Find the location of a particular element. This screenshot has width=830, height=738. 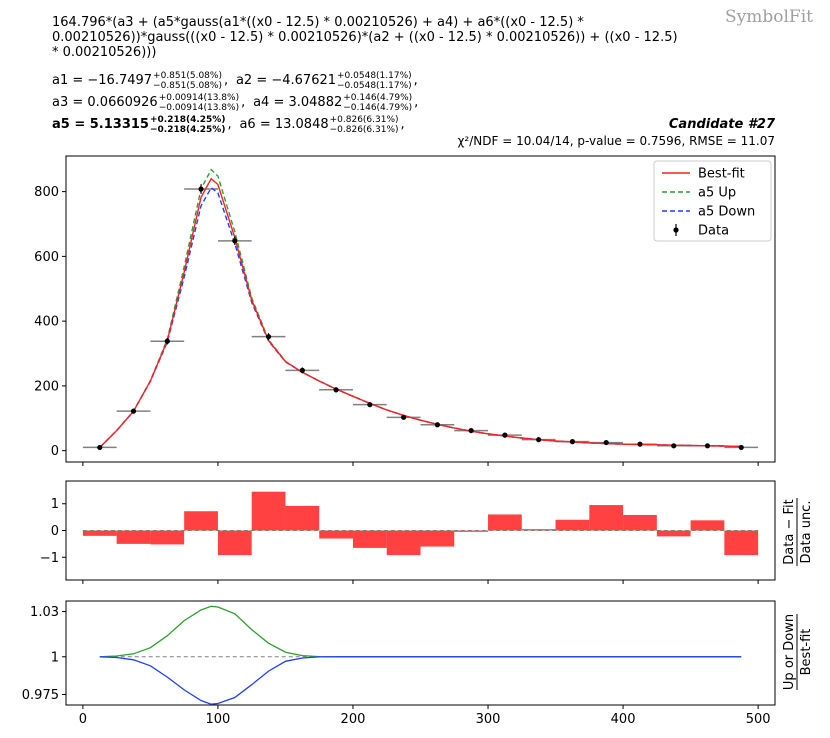

main-ytick-label: 600 is located at coordinates (46, 257).